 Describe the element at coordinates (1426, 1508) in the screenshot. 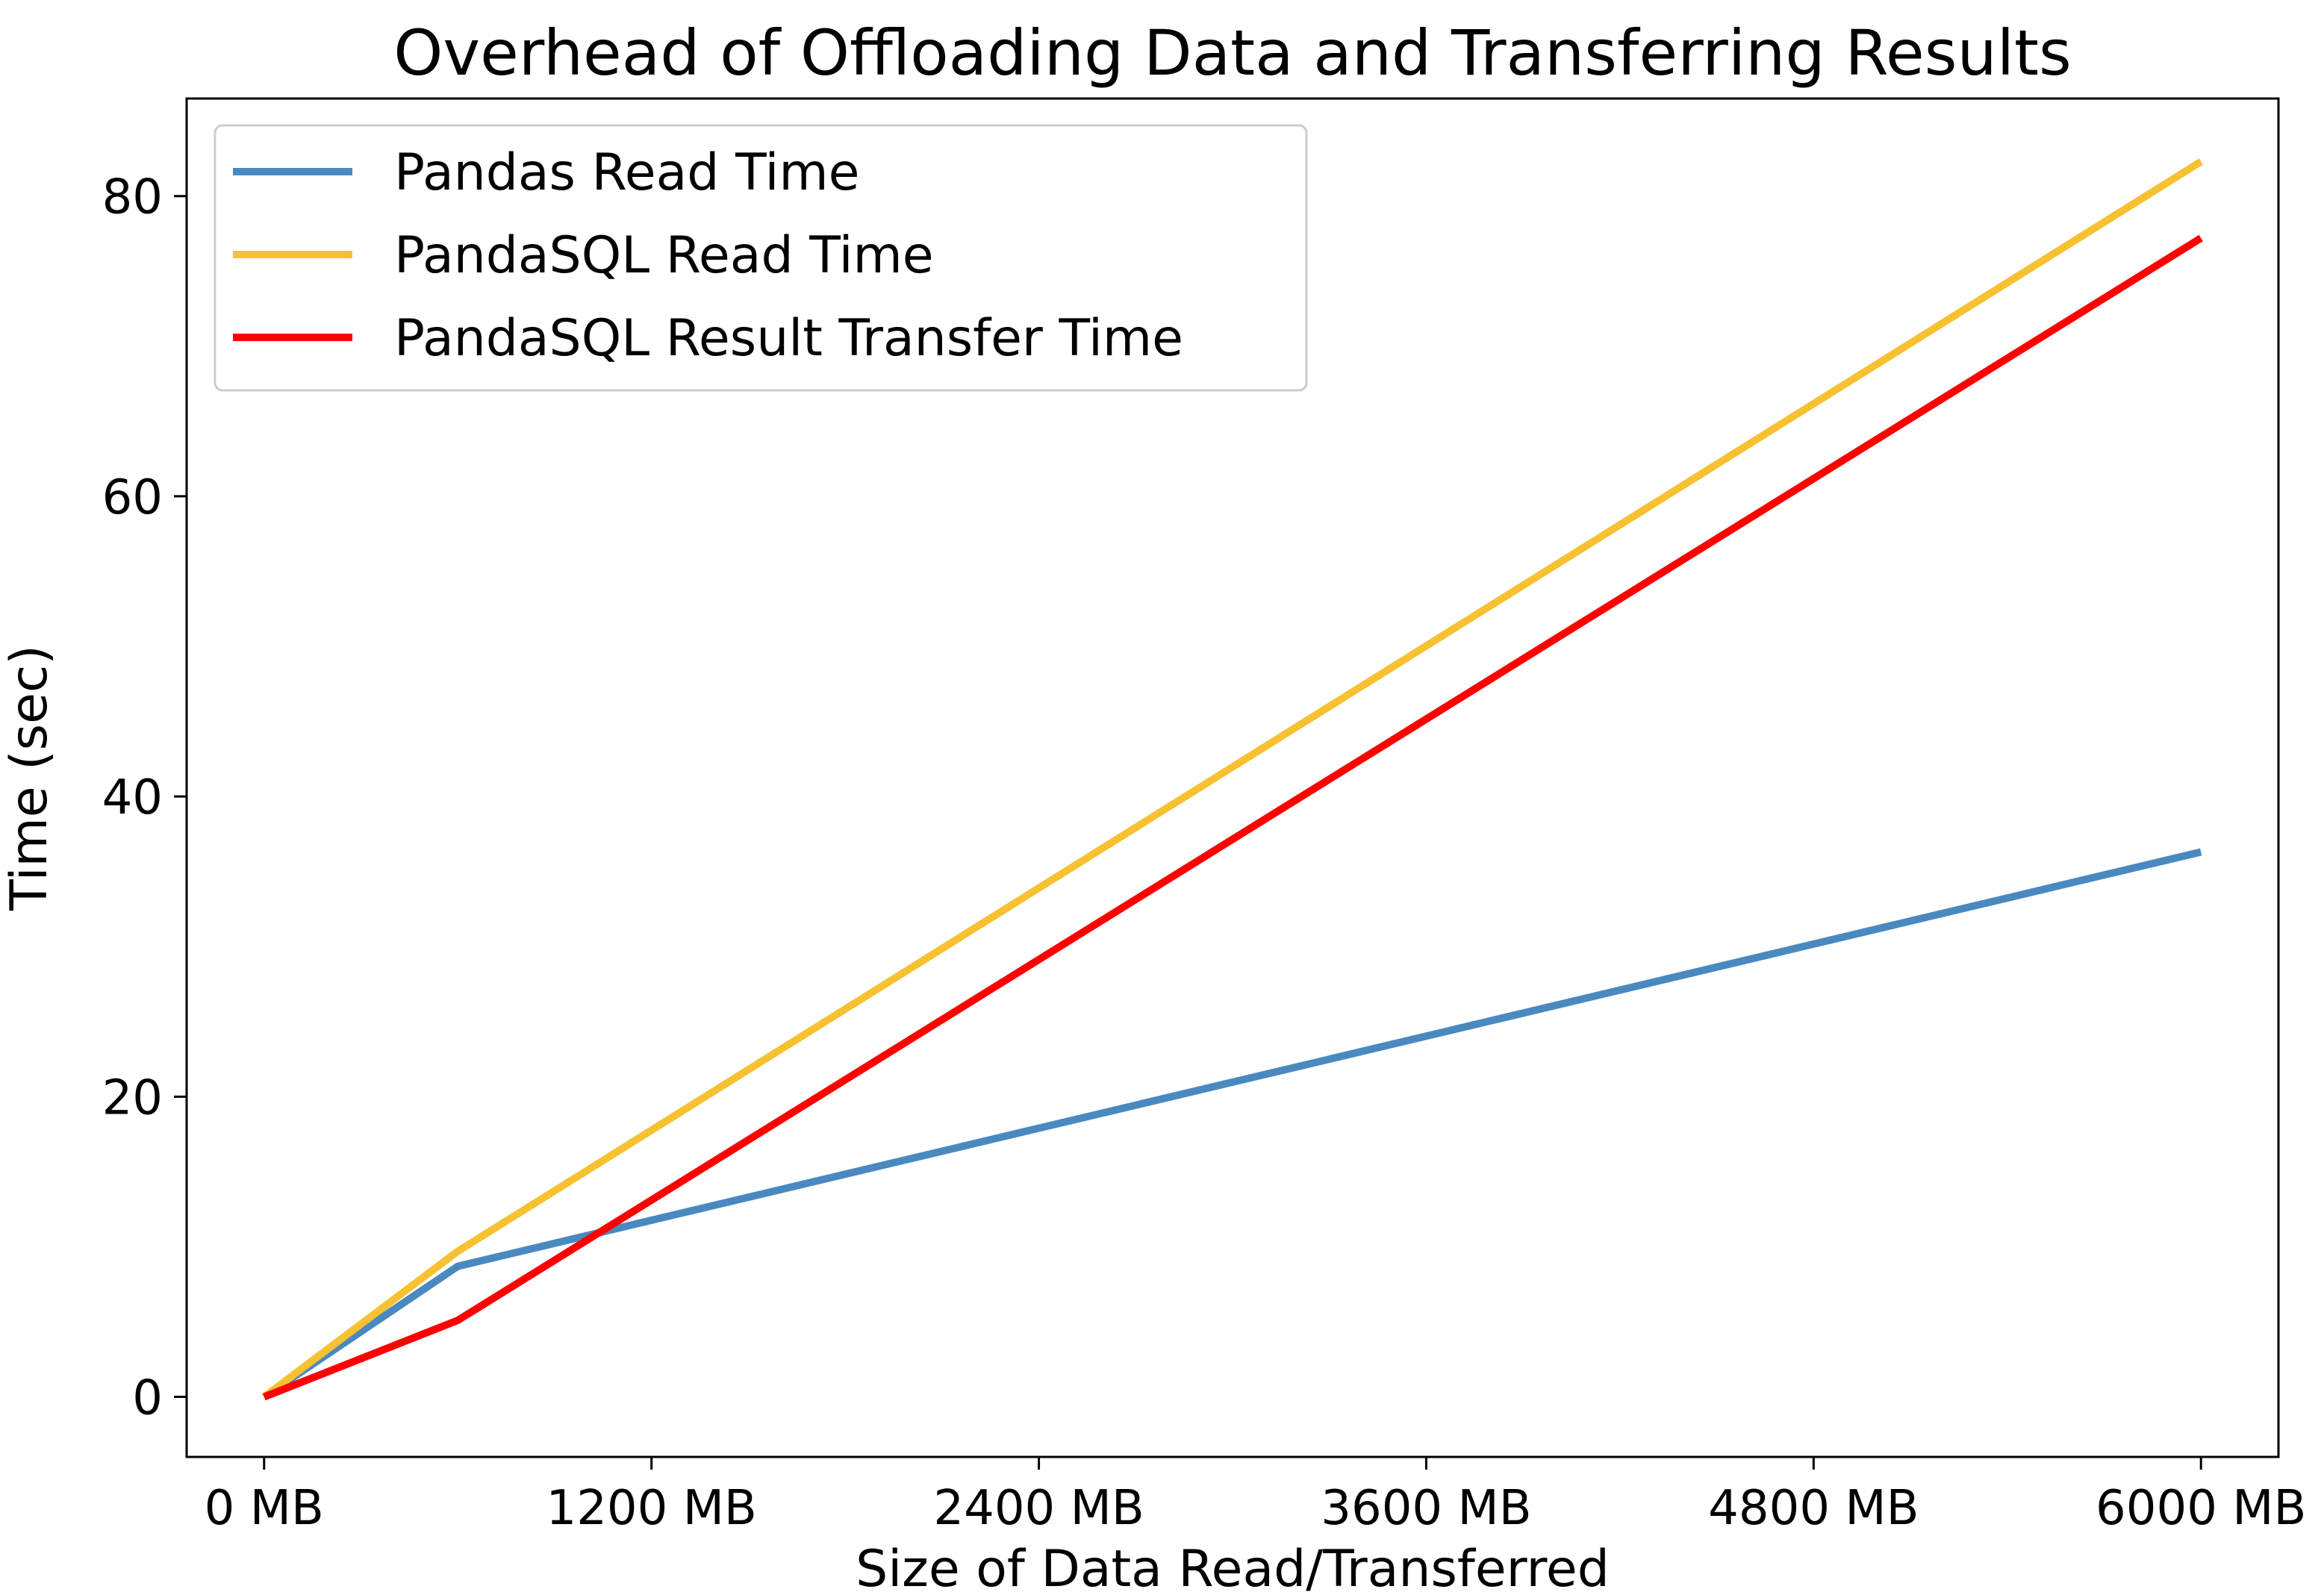

I see `x-tick-label: 3600 MB` at that location.